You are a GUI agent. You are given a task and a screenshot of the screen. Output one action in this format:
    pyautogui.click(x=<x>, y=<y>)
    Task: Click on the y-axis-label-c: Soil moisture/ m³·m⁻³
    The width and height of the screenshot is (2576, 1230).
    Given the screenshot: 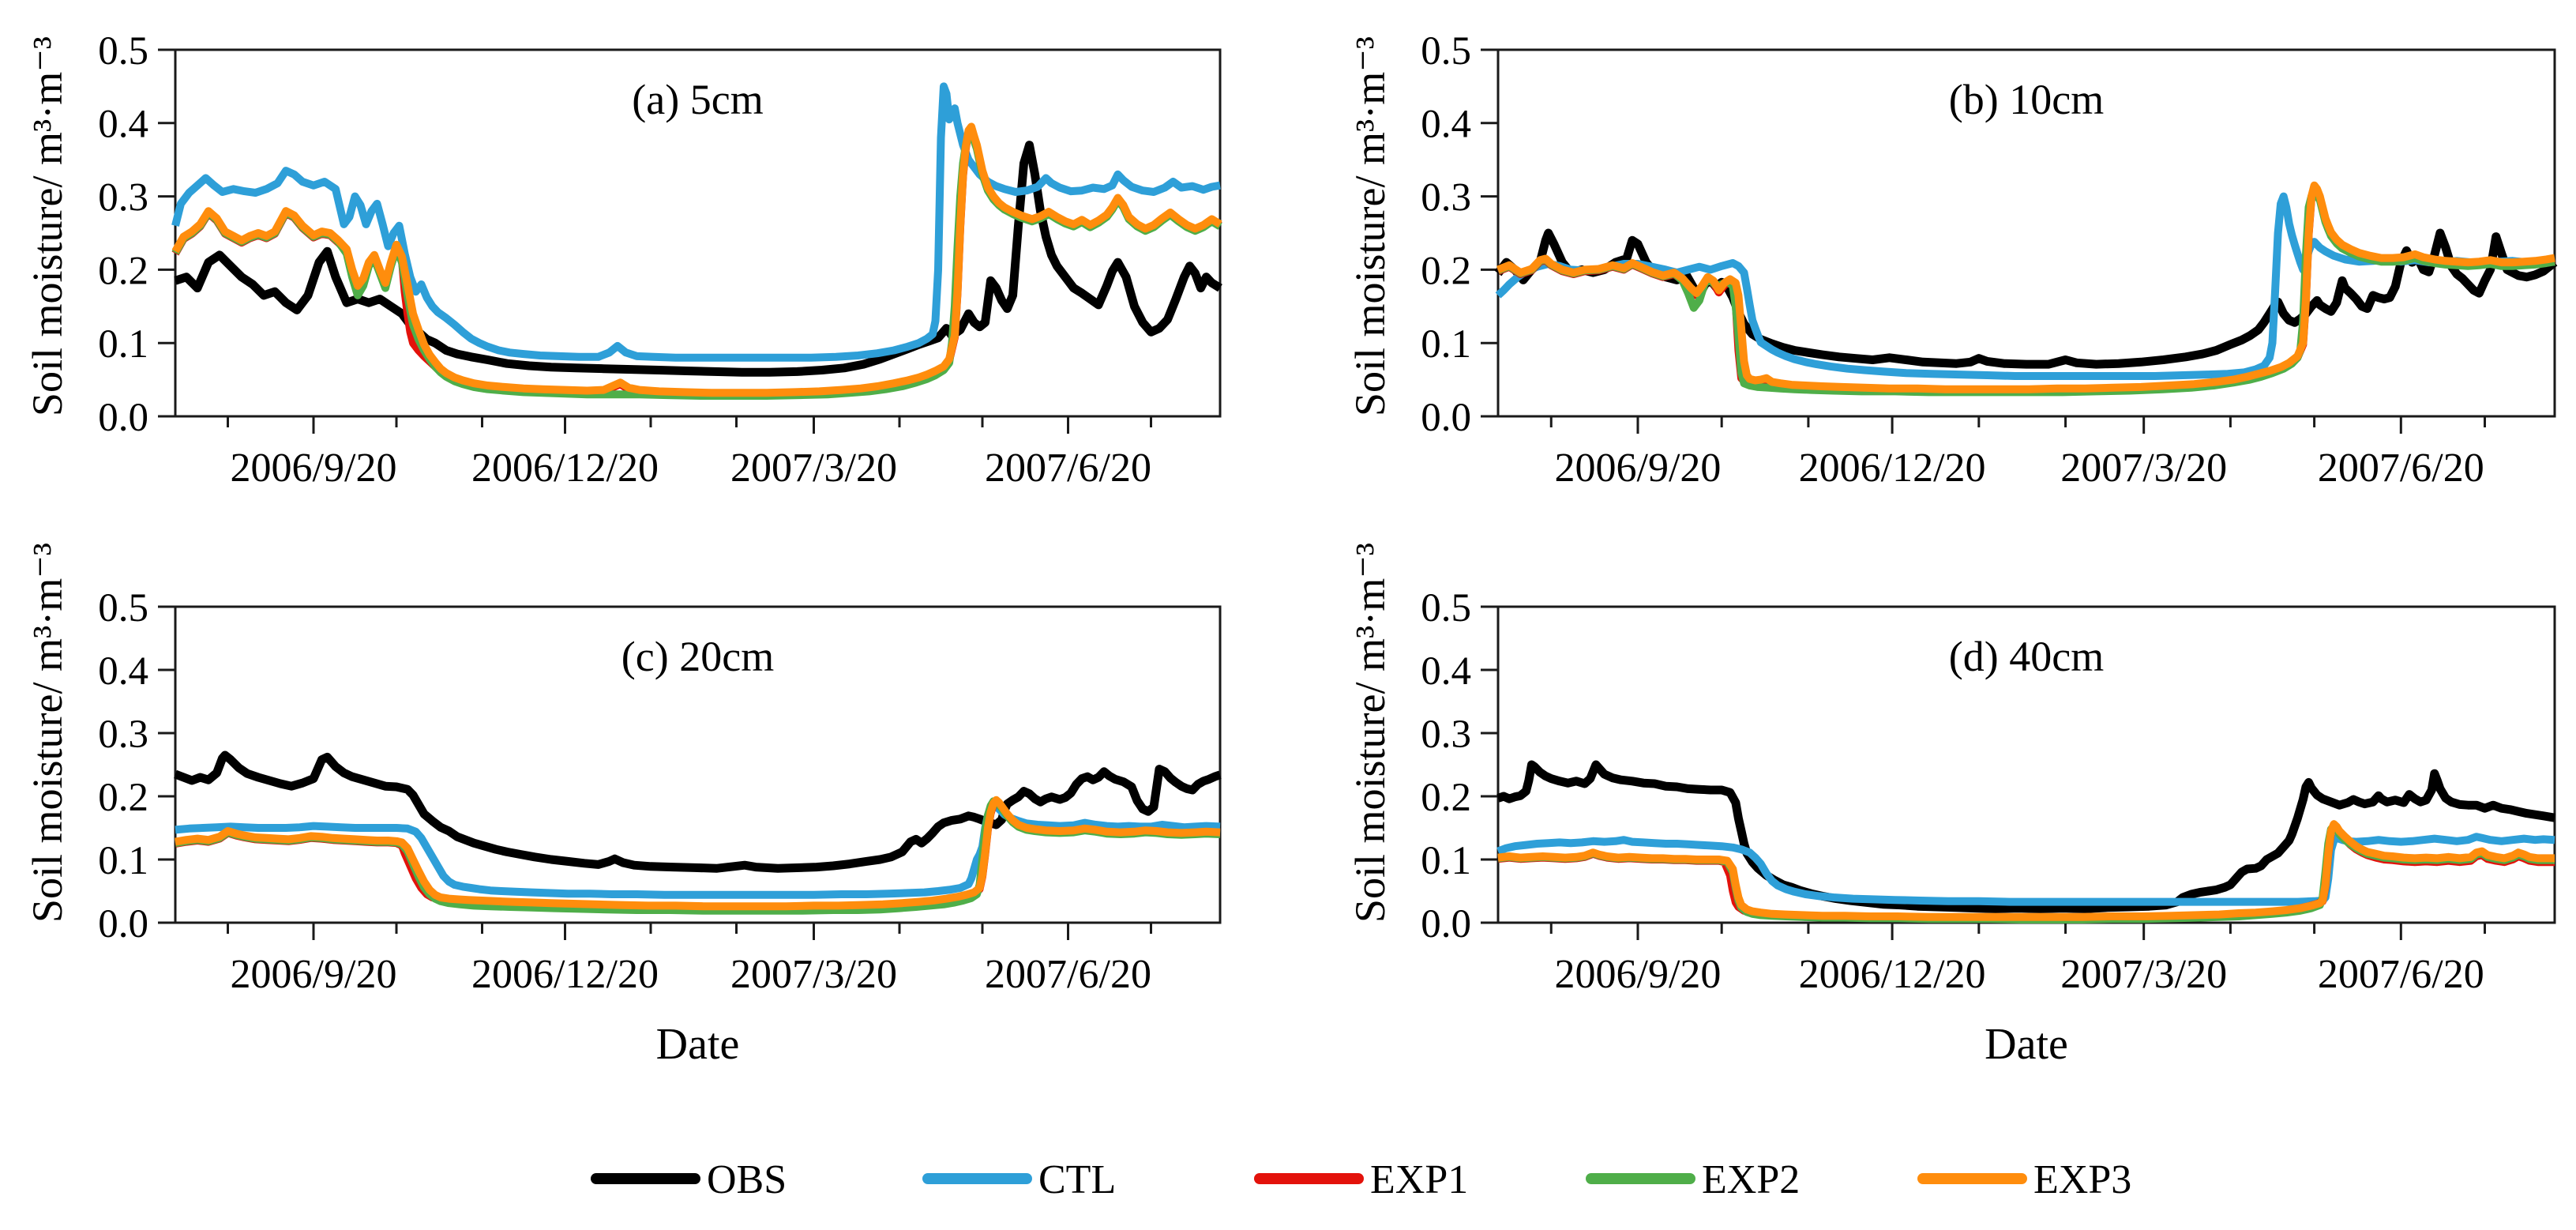 What is the action you would take?
    pyautogui.click(x=47, y=733)
    